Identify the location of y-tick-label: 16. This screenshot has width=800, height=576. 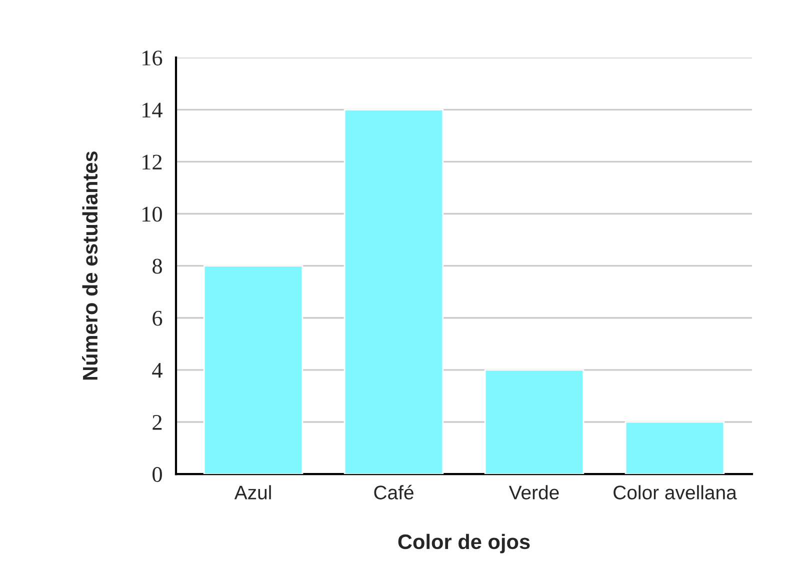
(152, 58).